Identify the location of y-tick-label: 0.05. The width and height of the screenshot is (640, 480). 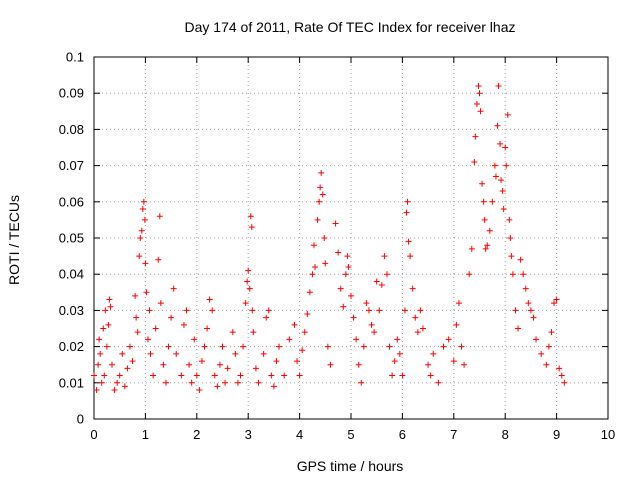
(71, 238).